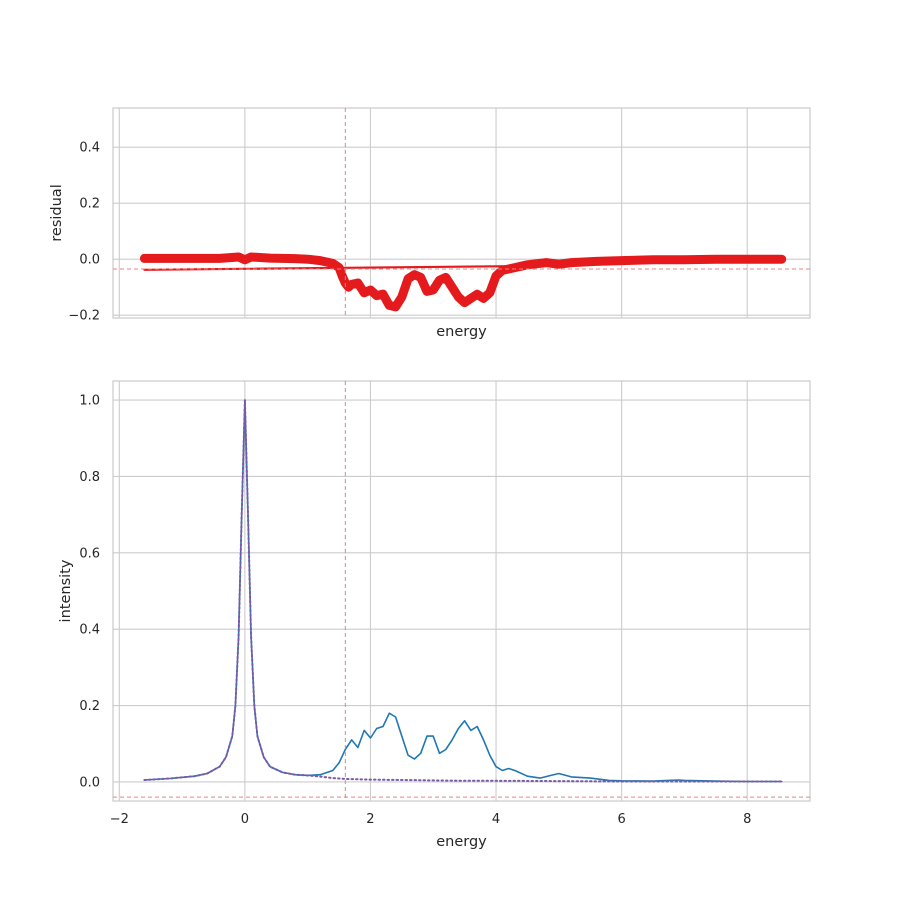 Image resolution: width=900 pixels, height=900 pixels. What do you see at coordinates (66, 590) in the screenshot?
I see `y-axis-label: intensity` at bounding box center [66, 590].